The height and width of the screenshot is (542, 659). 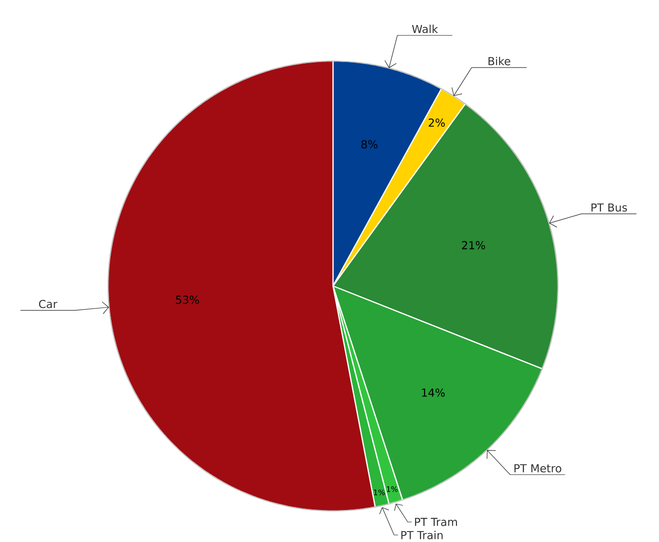 I want to click on data-label: 2%, so click(x=436, y=122).